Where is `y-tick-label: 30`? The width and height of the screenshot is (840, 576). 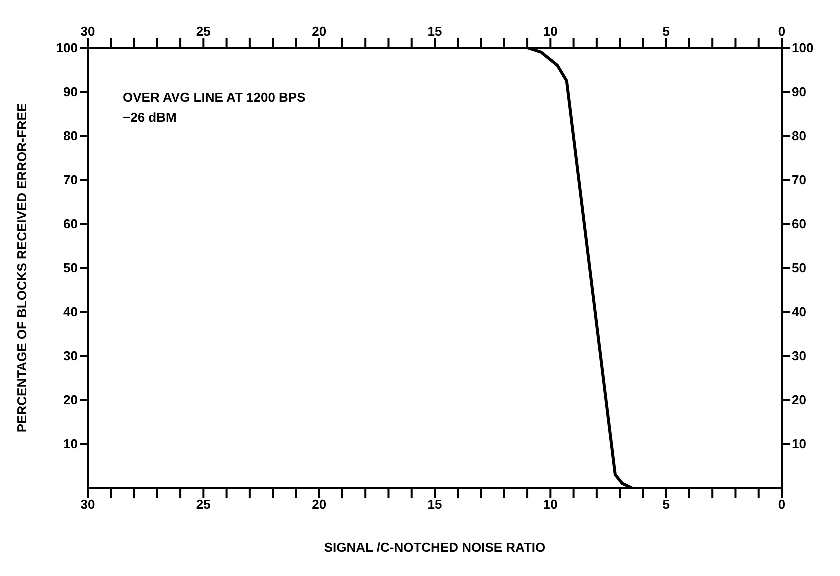
y-tick-label: 30 is located at coordinates (71, 356).